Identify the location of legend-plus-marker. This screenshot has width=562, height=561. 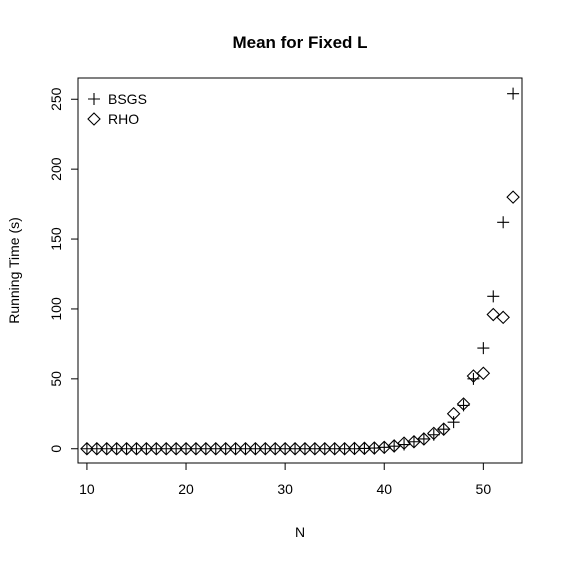
(94, 99).